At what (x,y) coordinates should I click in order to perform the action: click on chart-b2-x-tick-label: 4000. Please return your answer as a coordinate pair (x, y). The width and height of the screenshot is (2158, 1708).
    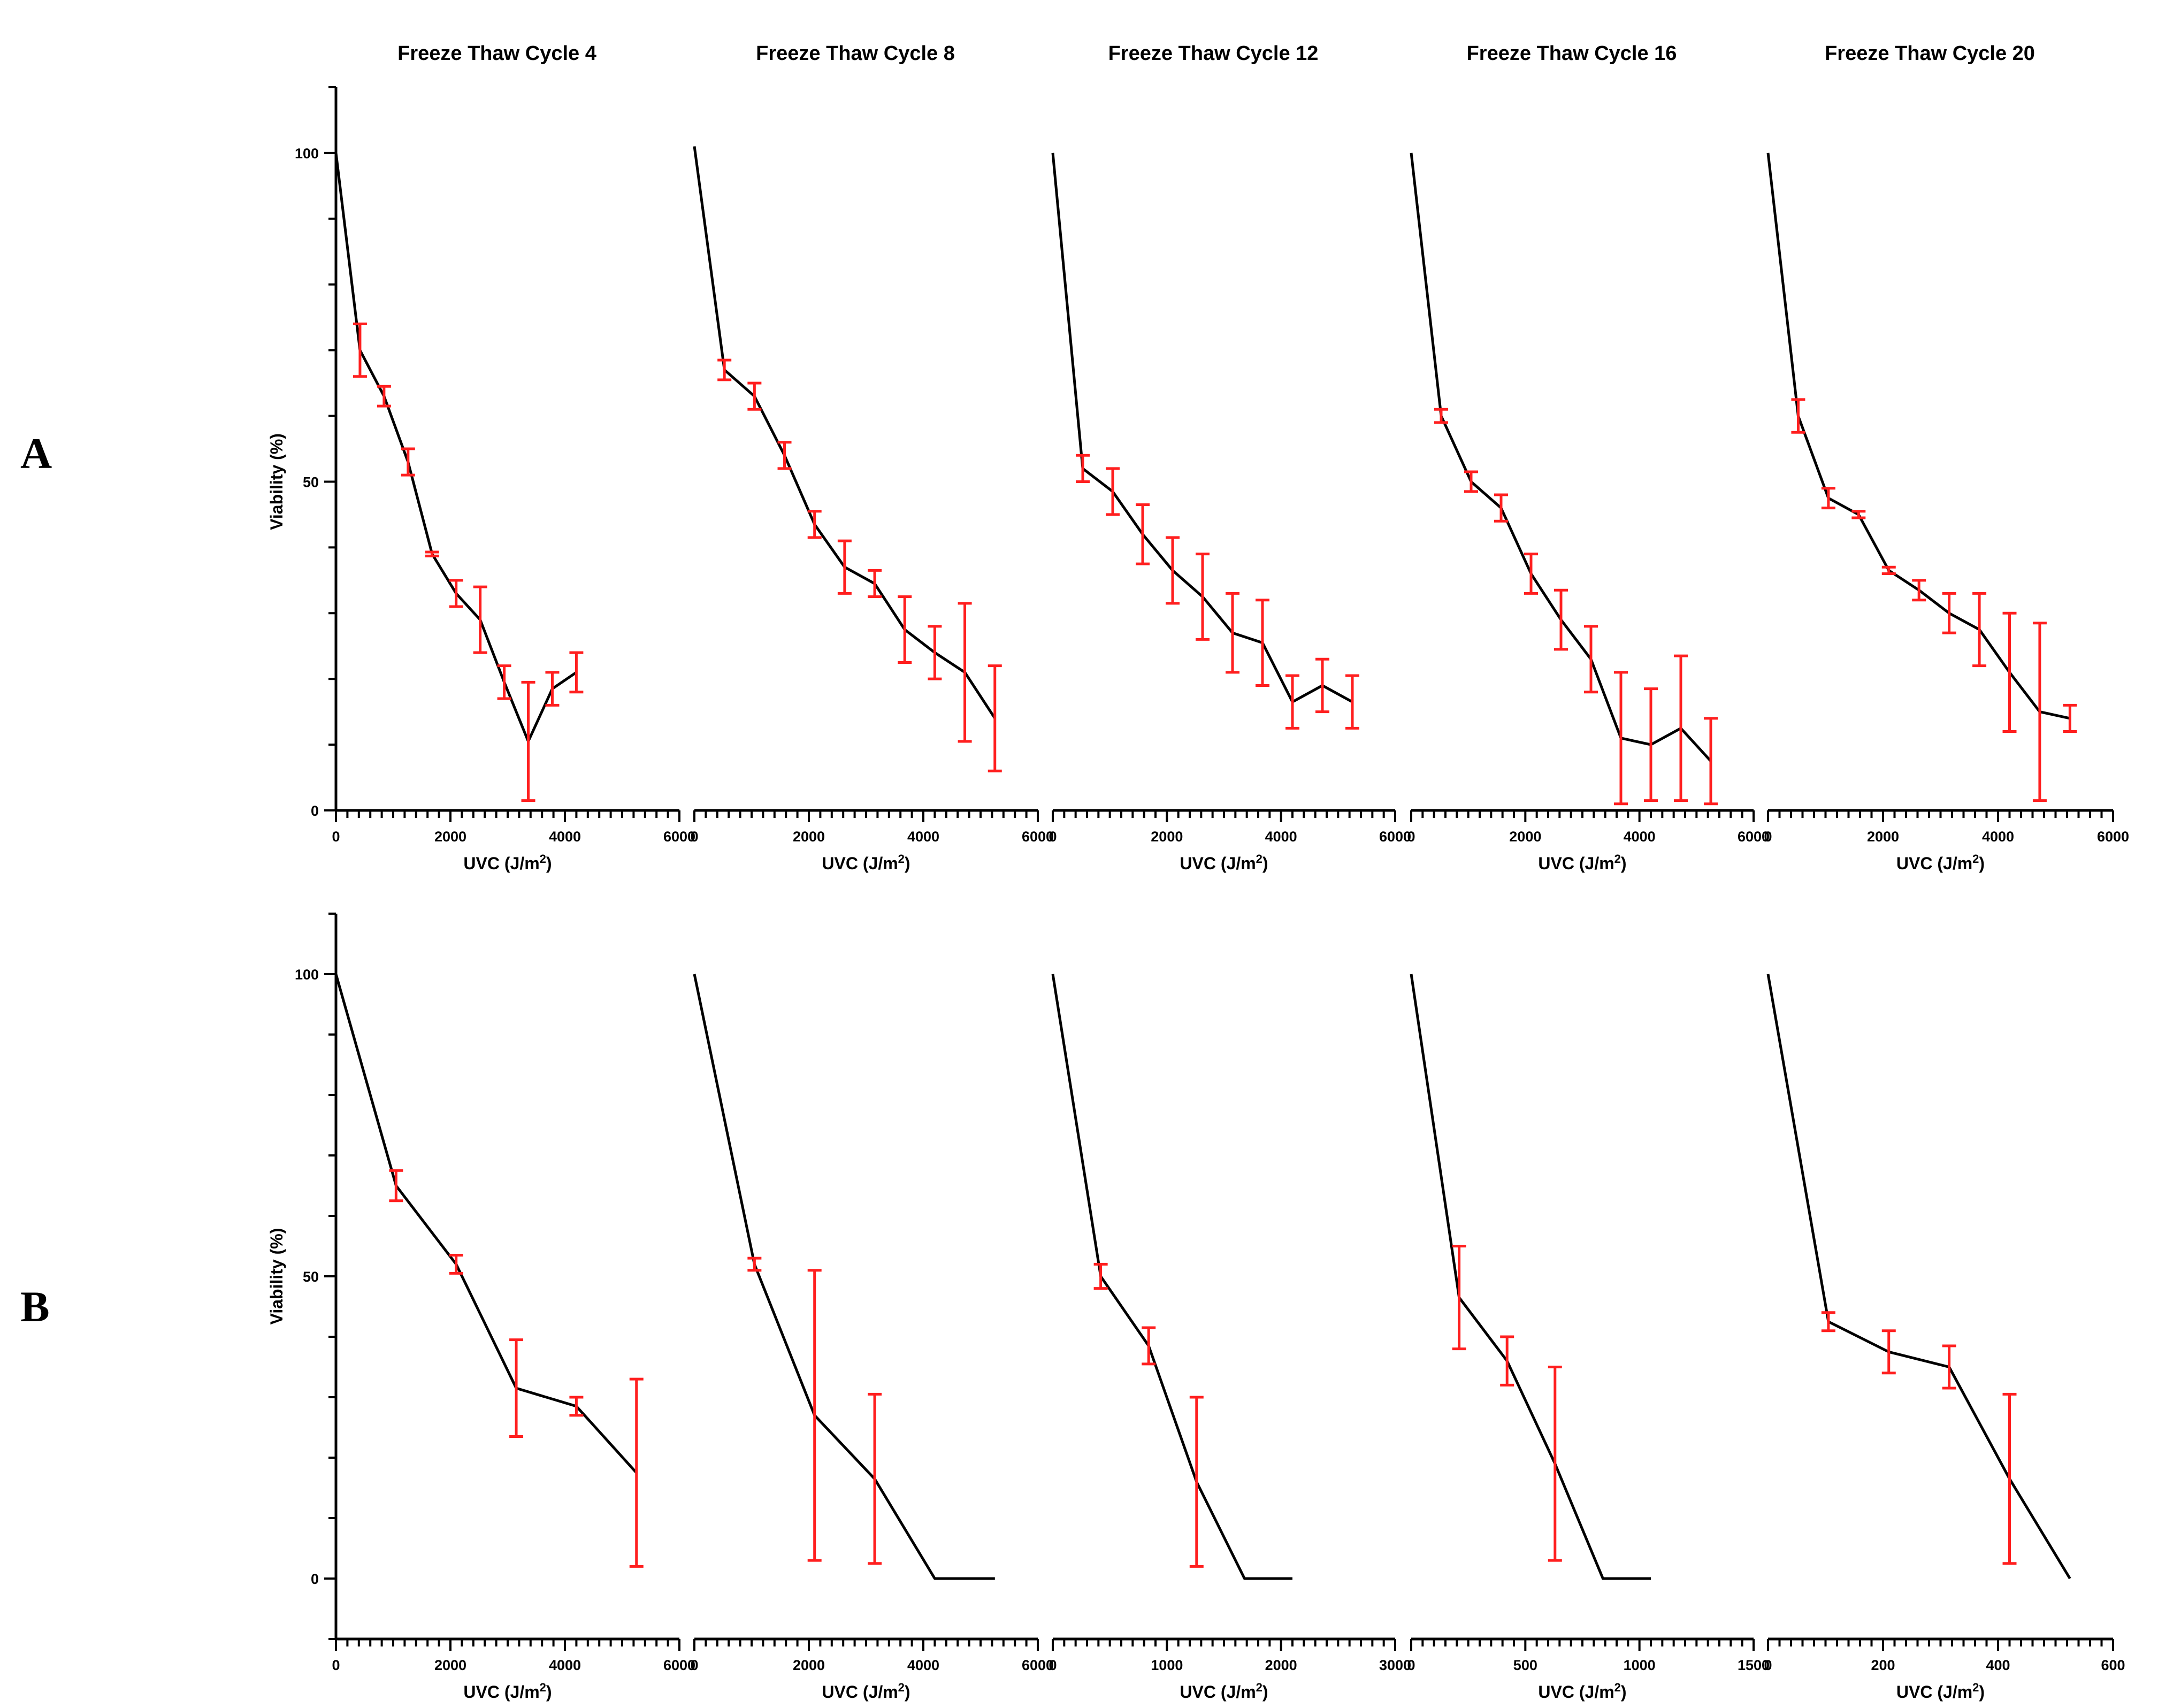
    Looking at the image, I should click on (923, 1665).